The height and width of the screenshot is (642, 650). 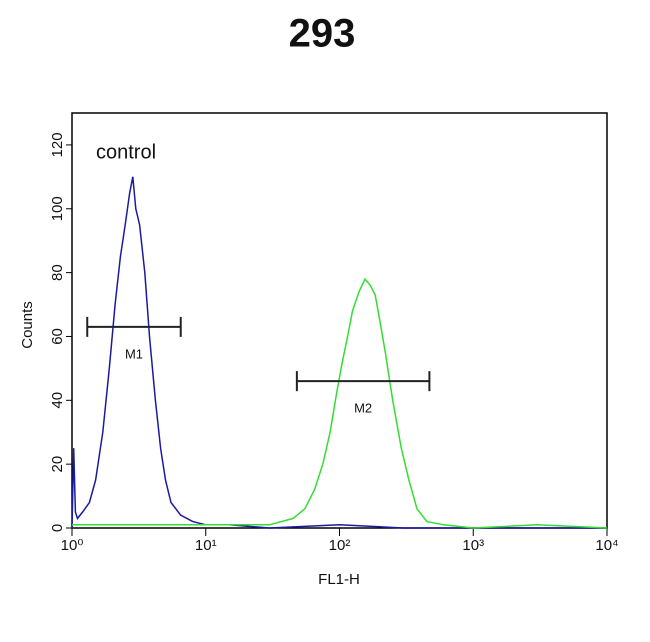 I want to click on y-tick-label: 80, so click(x=57, y=272).